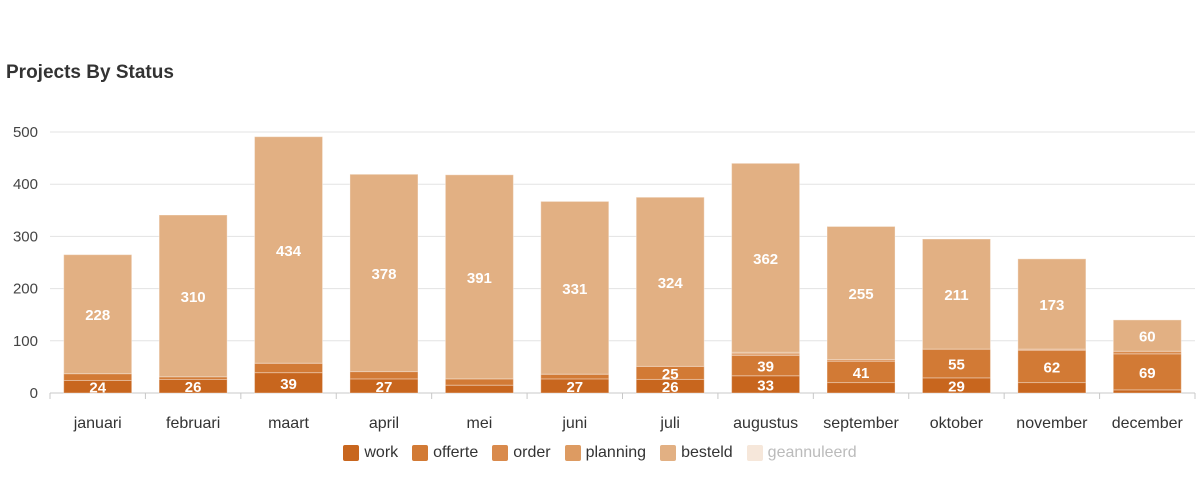 The width and height of the screenshot is (1200, 488). I want to click on y-tick-label: 400, so click(25, 184).